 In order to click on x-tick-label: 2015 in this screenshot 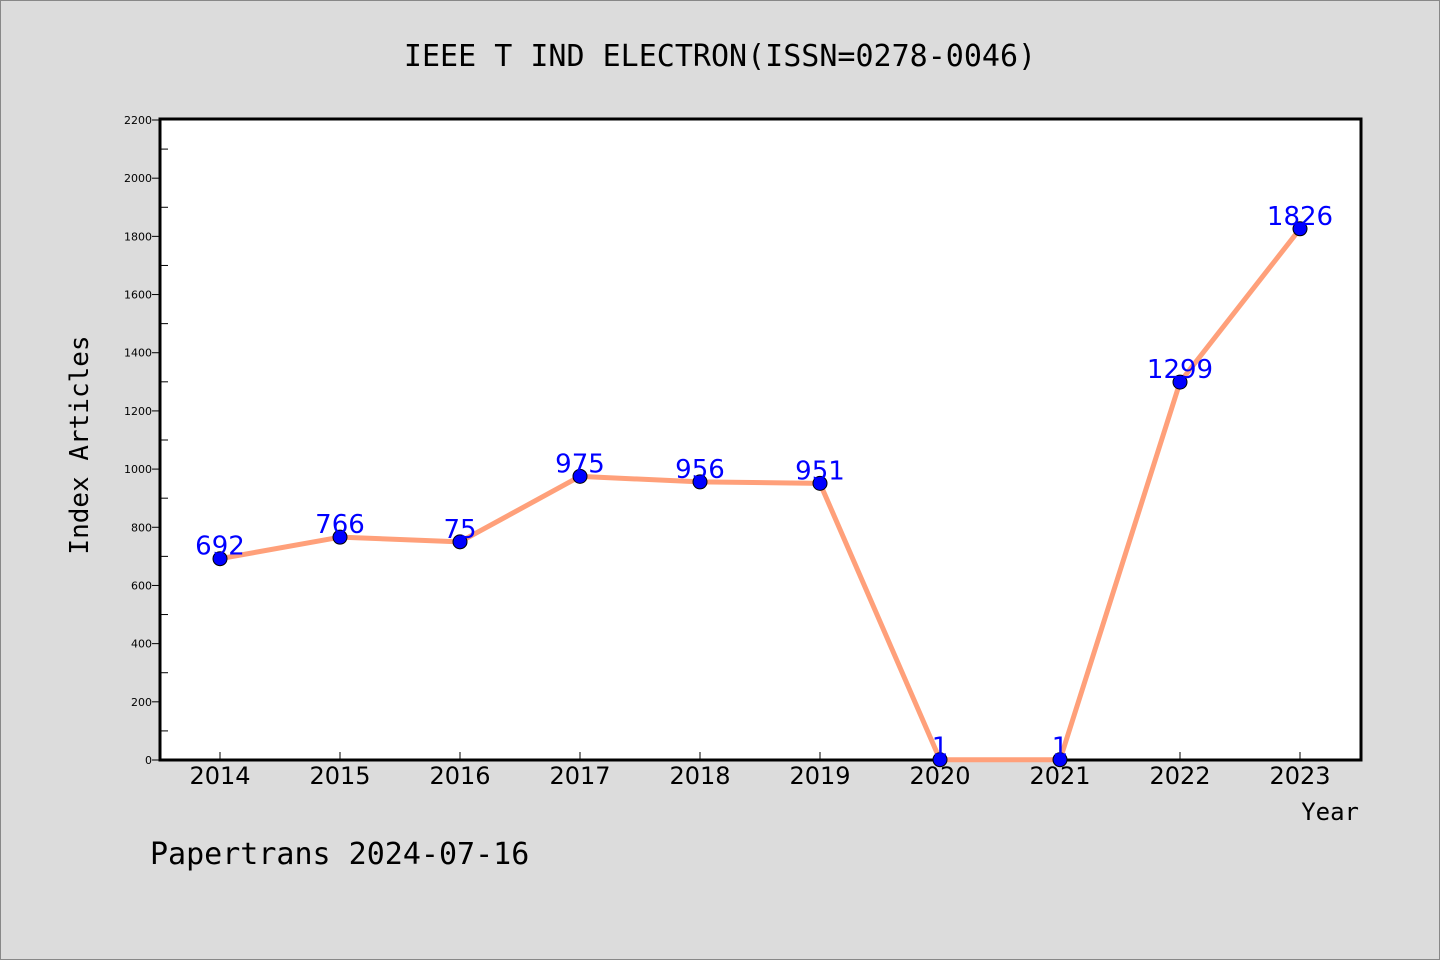, I will do `click(339, 776)`.